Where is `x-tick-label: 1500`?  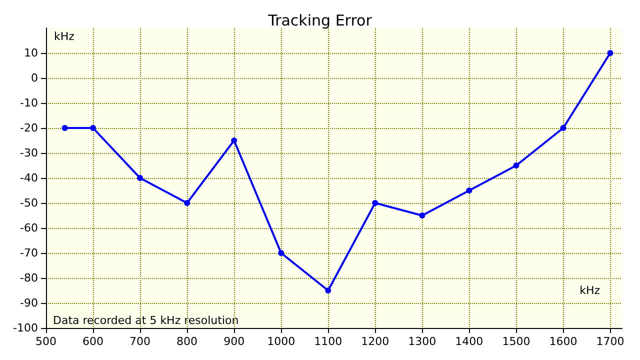 x-tick-label: 1500 is located at coordinates (516, 341).